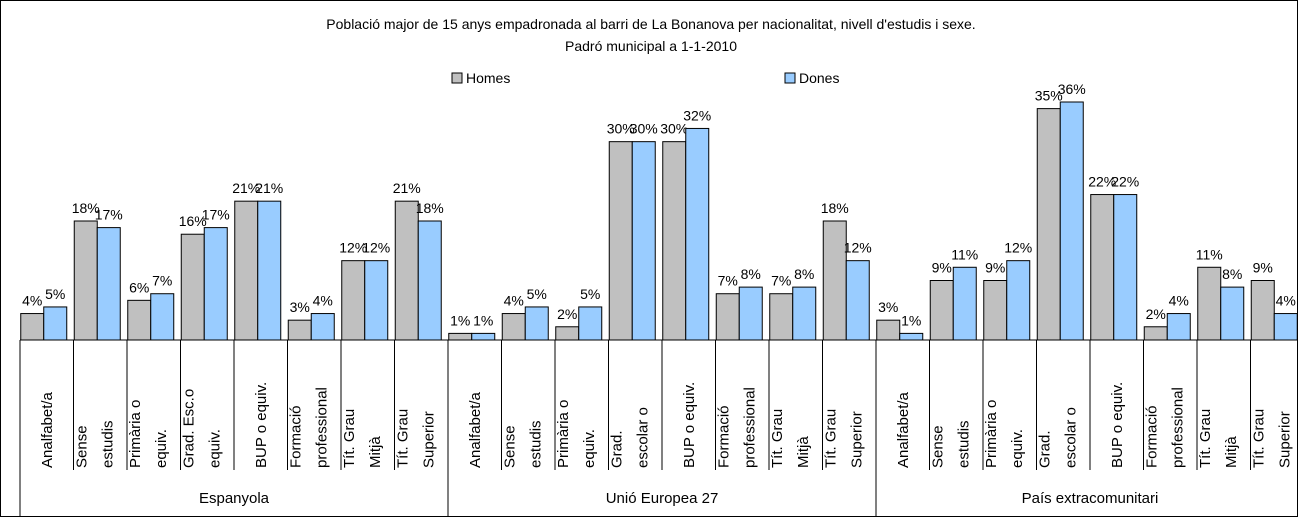  What do you see at coordinates (488, 78) in the screenshot?
I see `legend-label: Homes` at bounding box center [488, 78].